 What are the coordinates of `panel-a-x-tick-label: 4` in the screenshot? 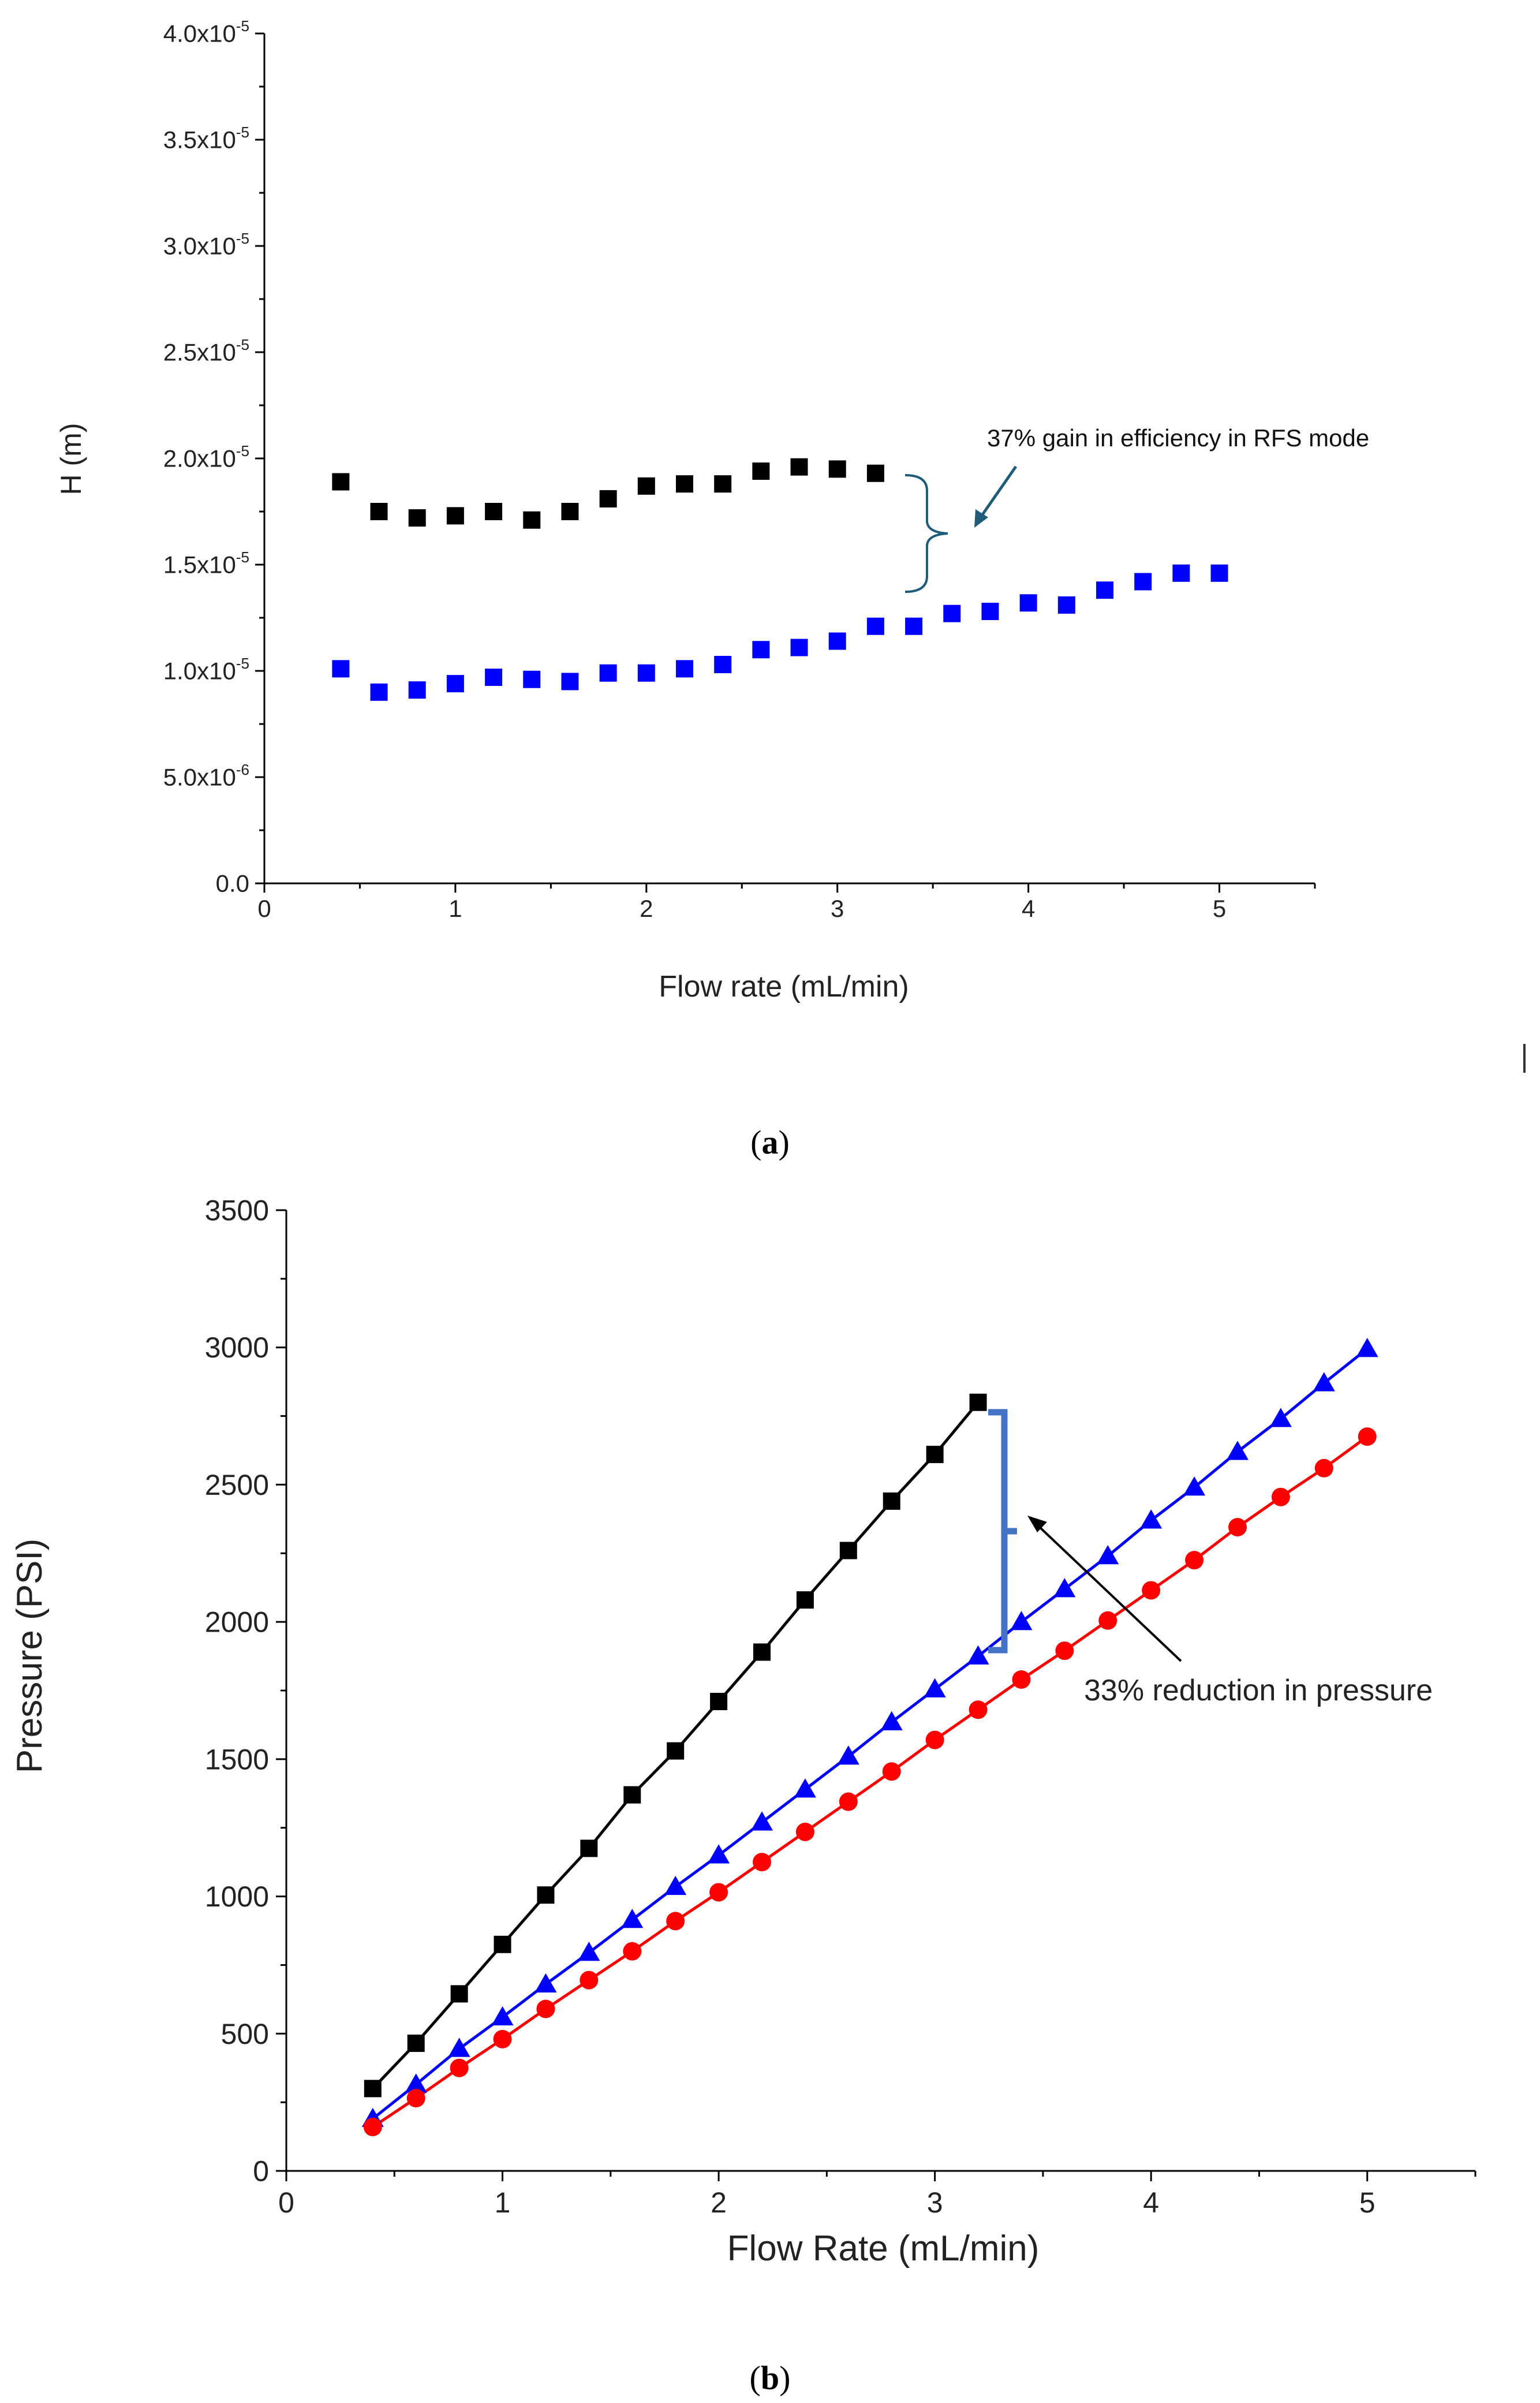 It's located at (1028, 909).